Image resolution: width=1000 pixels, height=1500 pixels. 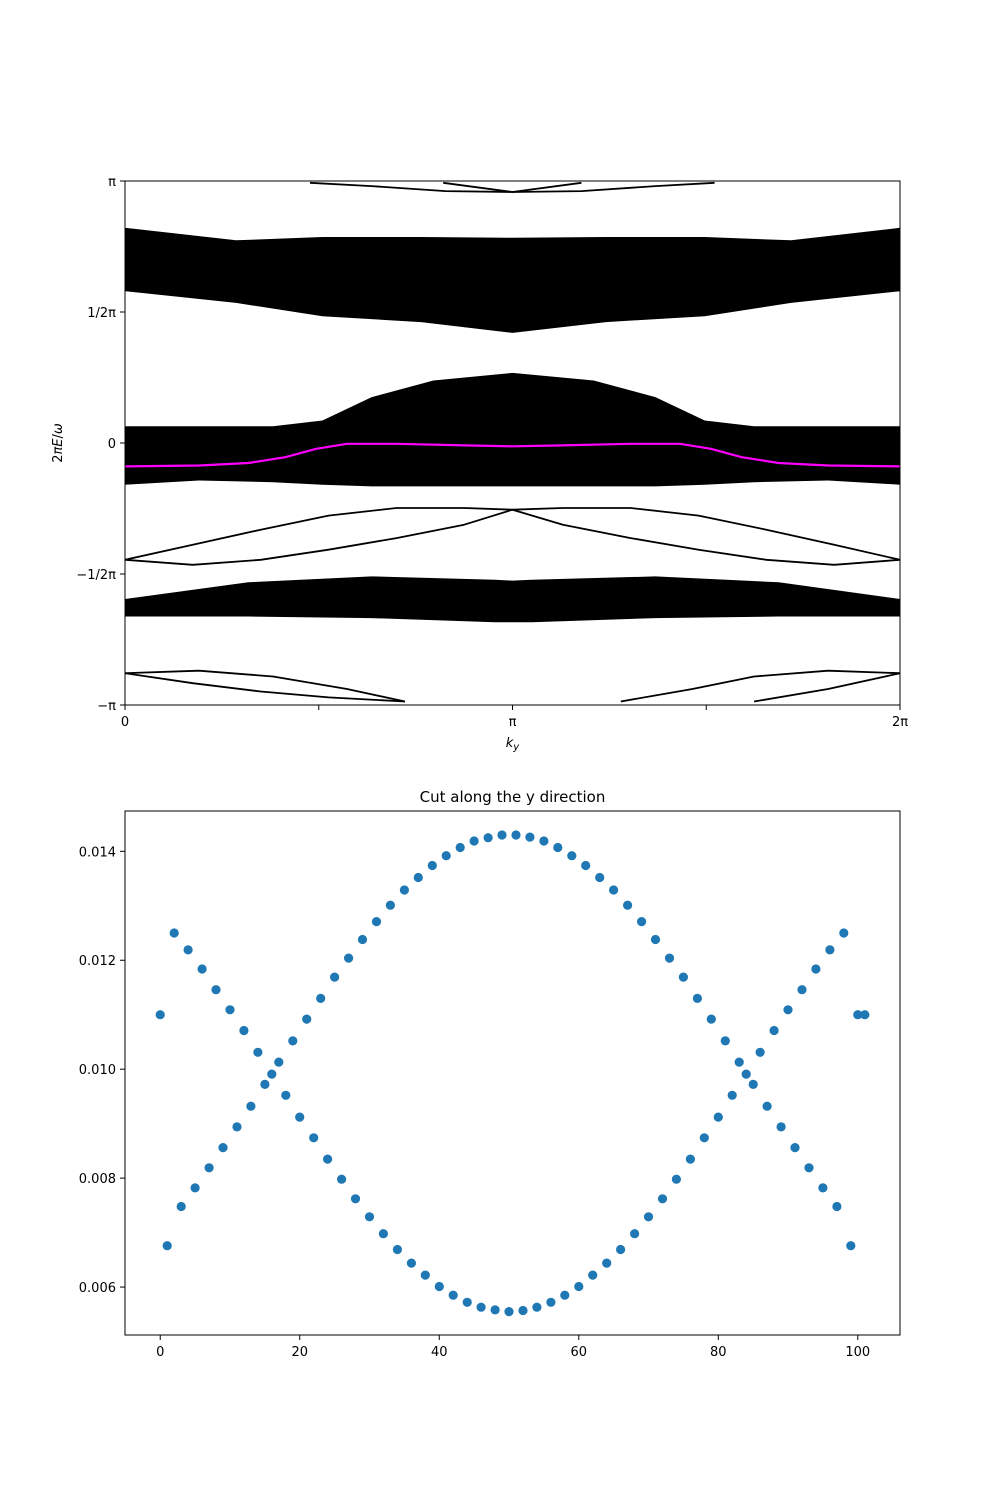 What do you see at coordinates (97, 1179) in the screenshot?
I see `scatter-y-tick-label-1: 0.008` at bounding box center [97, 1179].